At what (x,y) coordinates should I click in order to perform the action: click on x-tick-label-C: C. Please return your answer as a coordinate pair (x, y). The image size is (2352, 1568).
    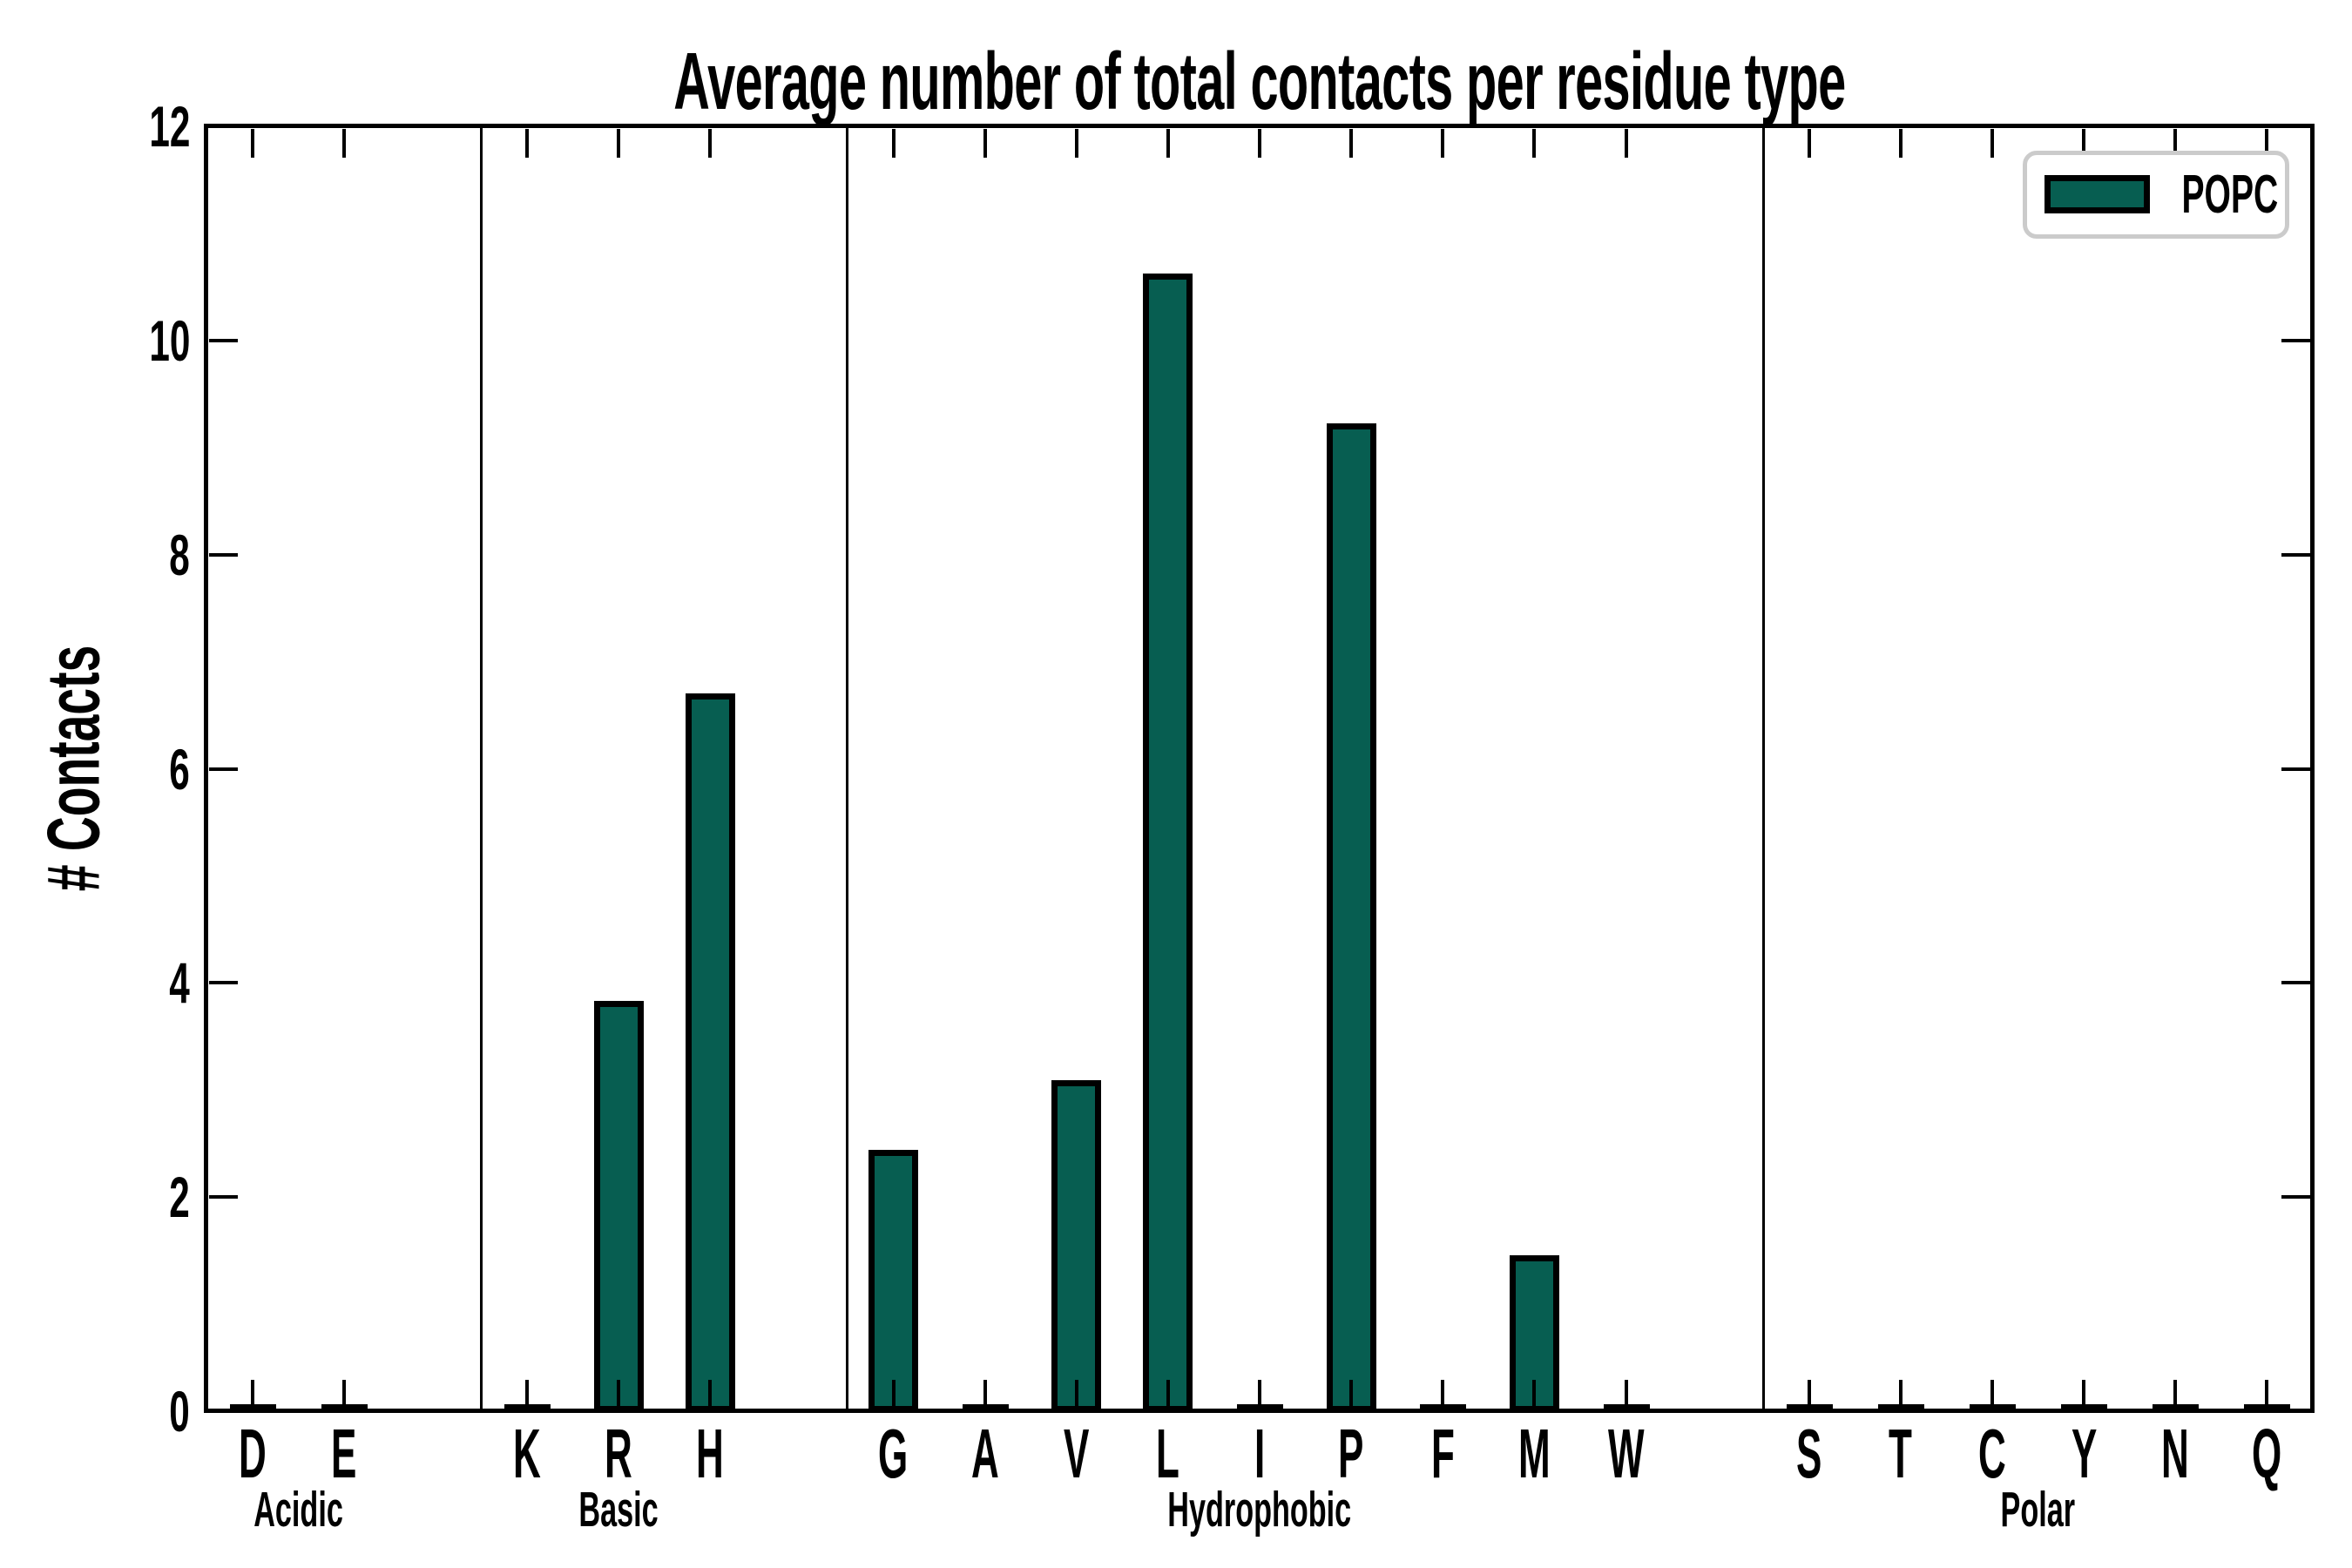
    Looking at the image, I should click on (1992, 1453).